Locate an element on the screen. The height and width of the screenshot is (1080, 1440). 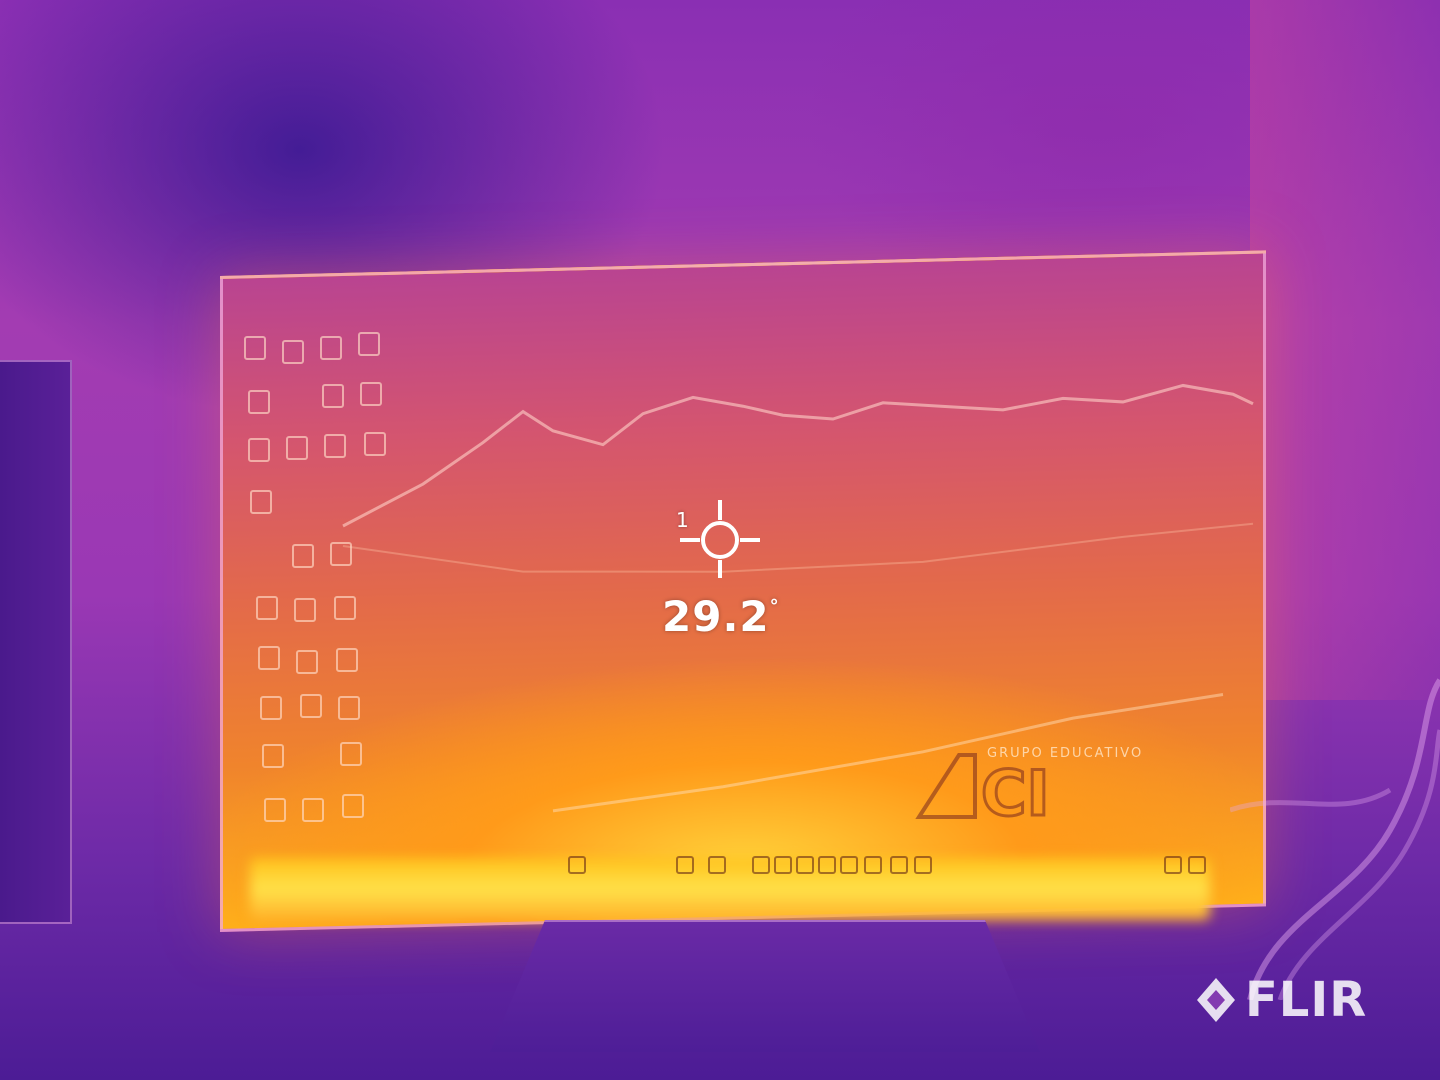
crosshair-icon is located at coordinates (720, 539).